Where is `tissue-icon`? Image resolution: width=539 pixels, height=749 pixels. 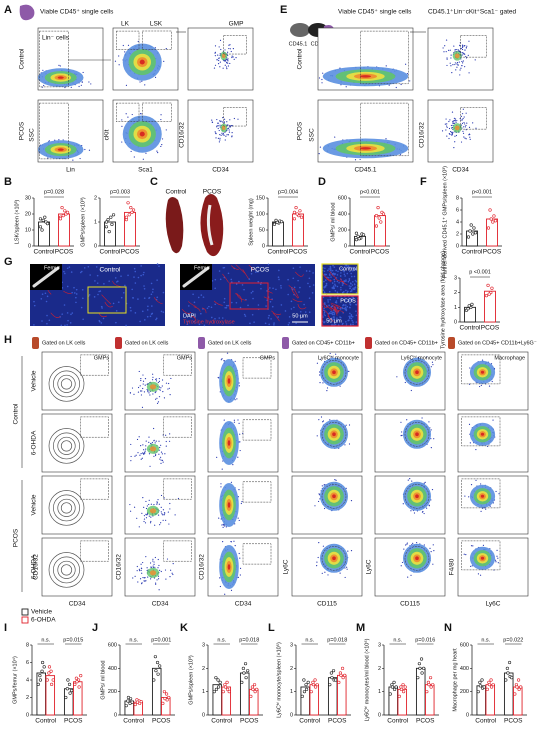 tissue-icon is located at coordinates (118, 343).